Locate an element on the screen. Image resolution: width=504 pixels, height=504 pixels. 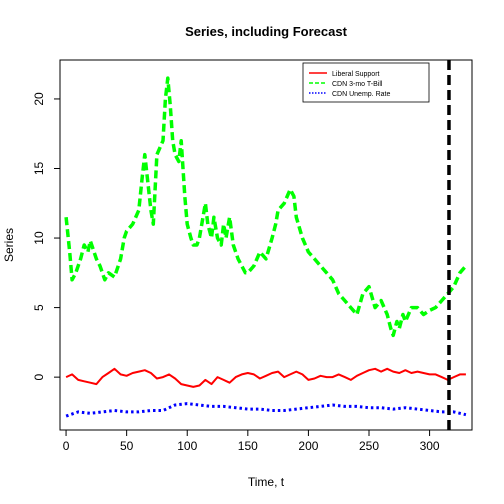
y-axis-label: Series is located at coordinates (9, 245).